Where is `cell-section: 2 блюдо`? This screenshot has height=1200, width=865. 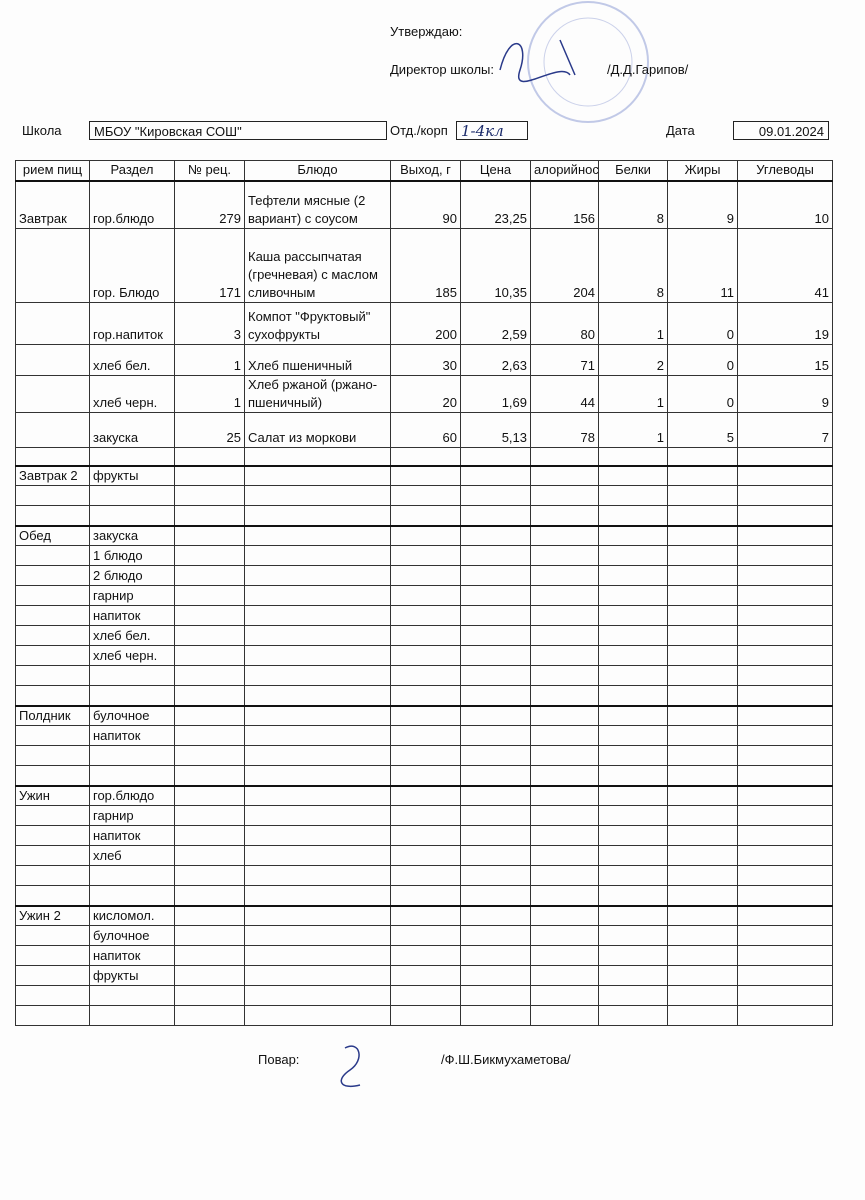
cell-section: 2 блюдо is located at coordinates (132, 575).